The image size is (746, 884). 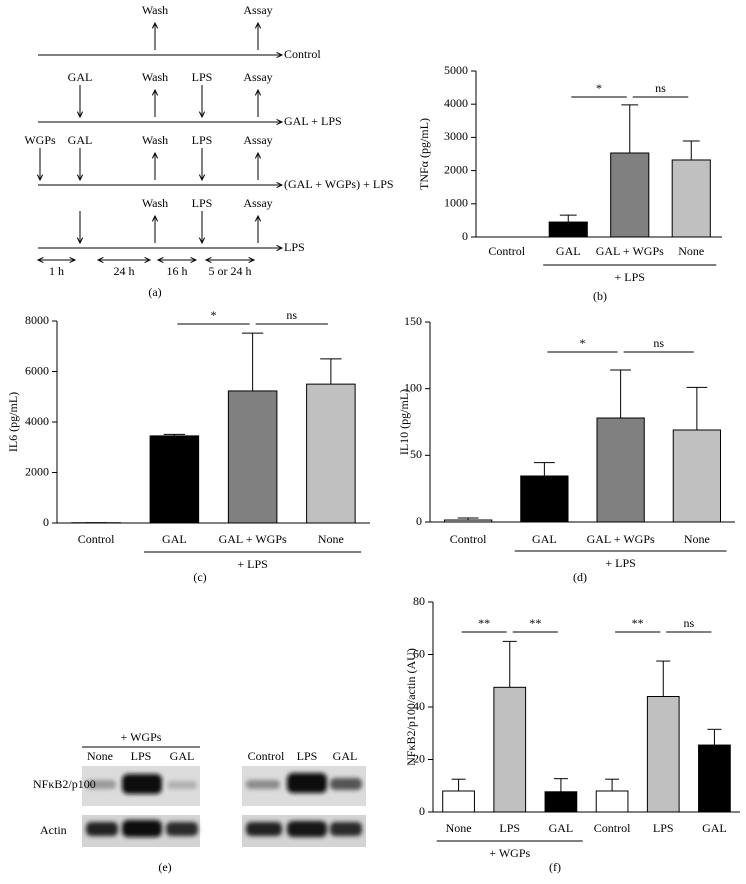 What do you see at coordinates (230, 271) in the screenshot?
I see `interval-label: 5 or 24 h` at bounding box center [230, 271].